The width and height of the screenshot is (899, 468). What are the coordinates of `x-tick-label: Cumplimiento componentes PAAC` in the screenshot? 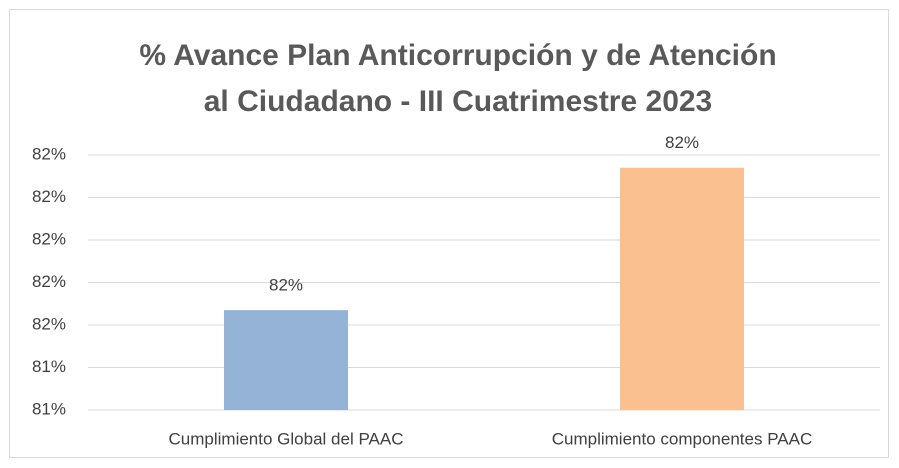 It's located at (682, 438).